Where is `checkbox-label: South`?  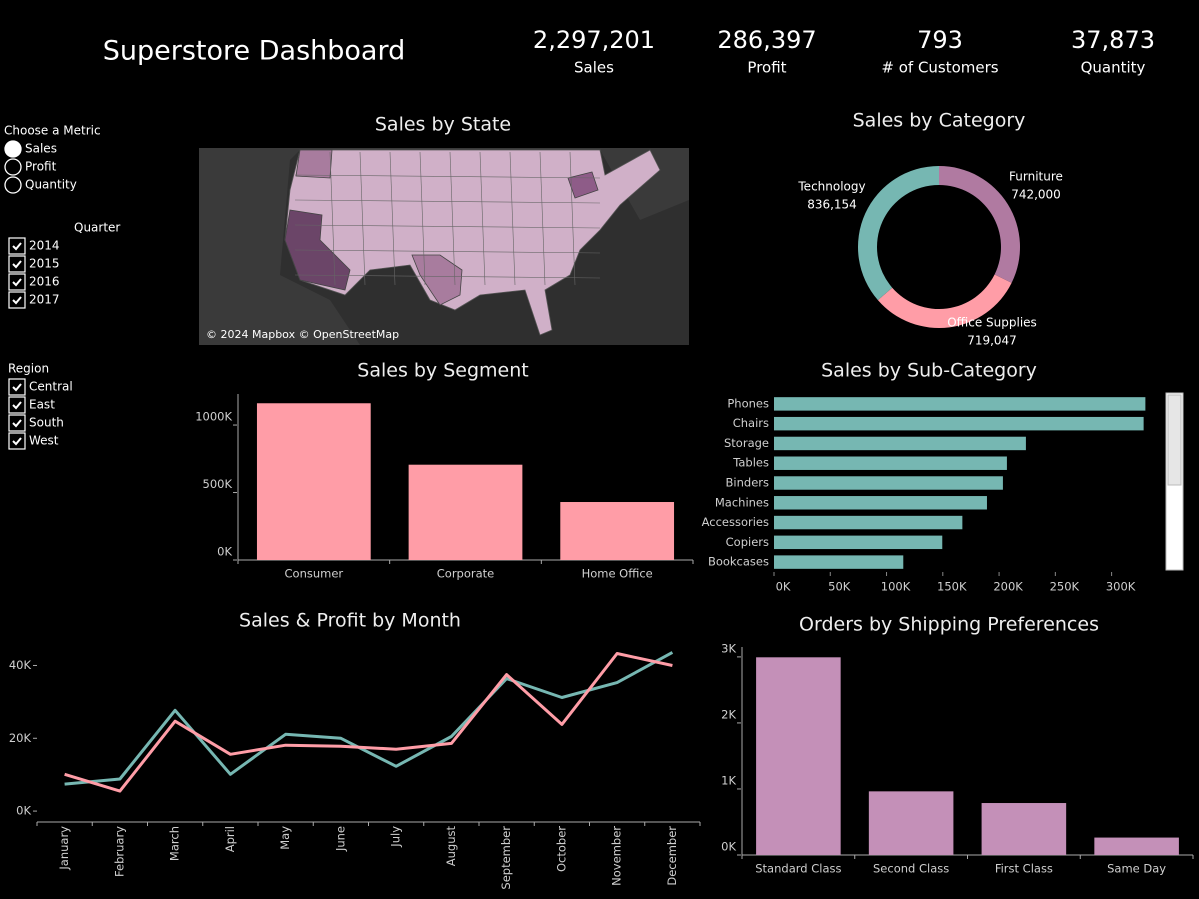
checkbox-label: South is located at coordinates (46, 423).